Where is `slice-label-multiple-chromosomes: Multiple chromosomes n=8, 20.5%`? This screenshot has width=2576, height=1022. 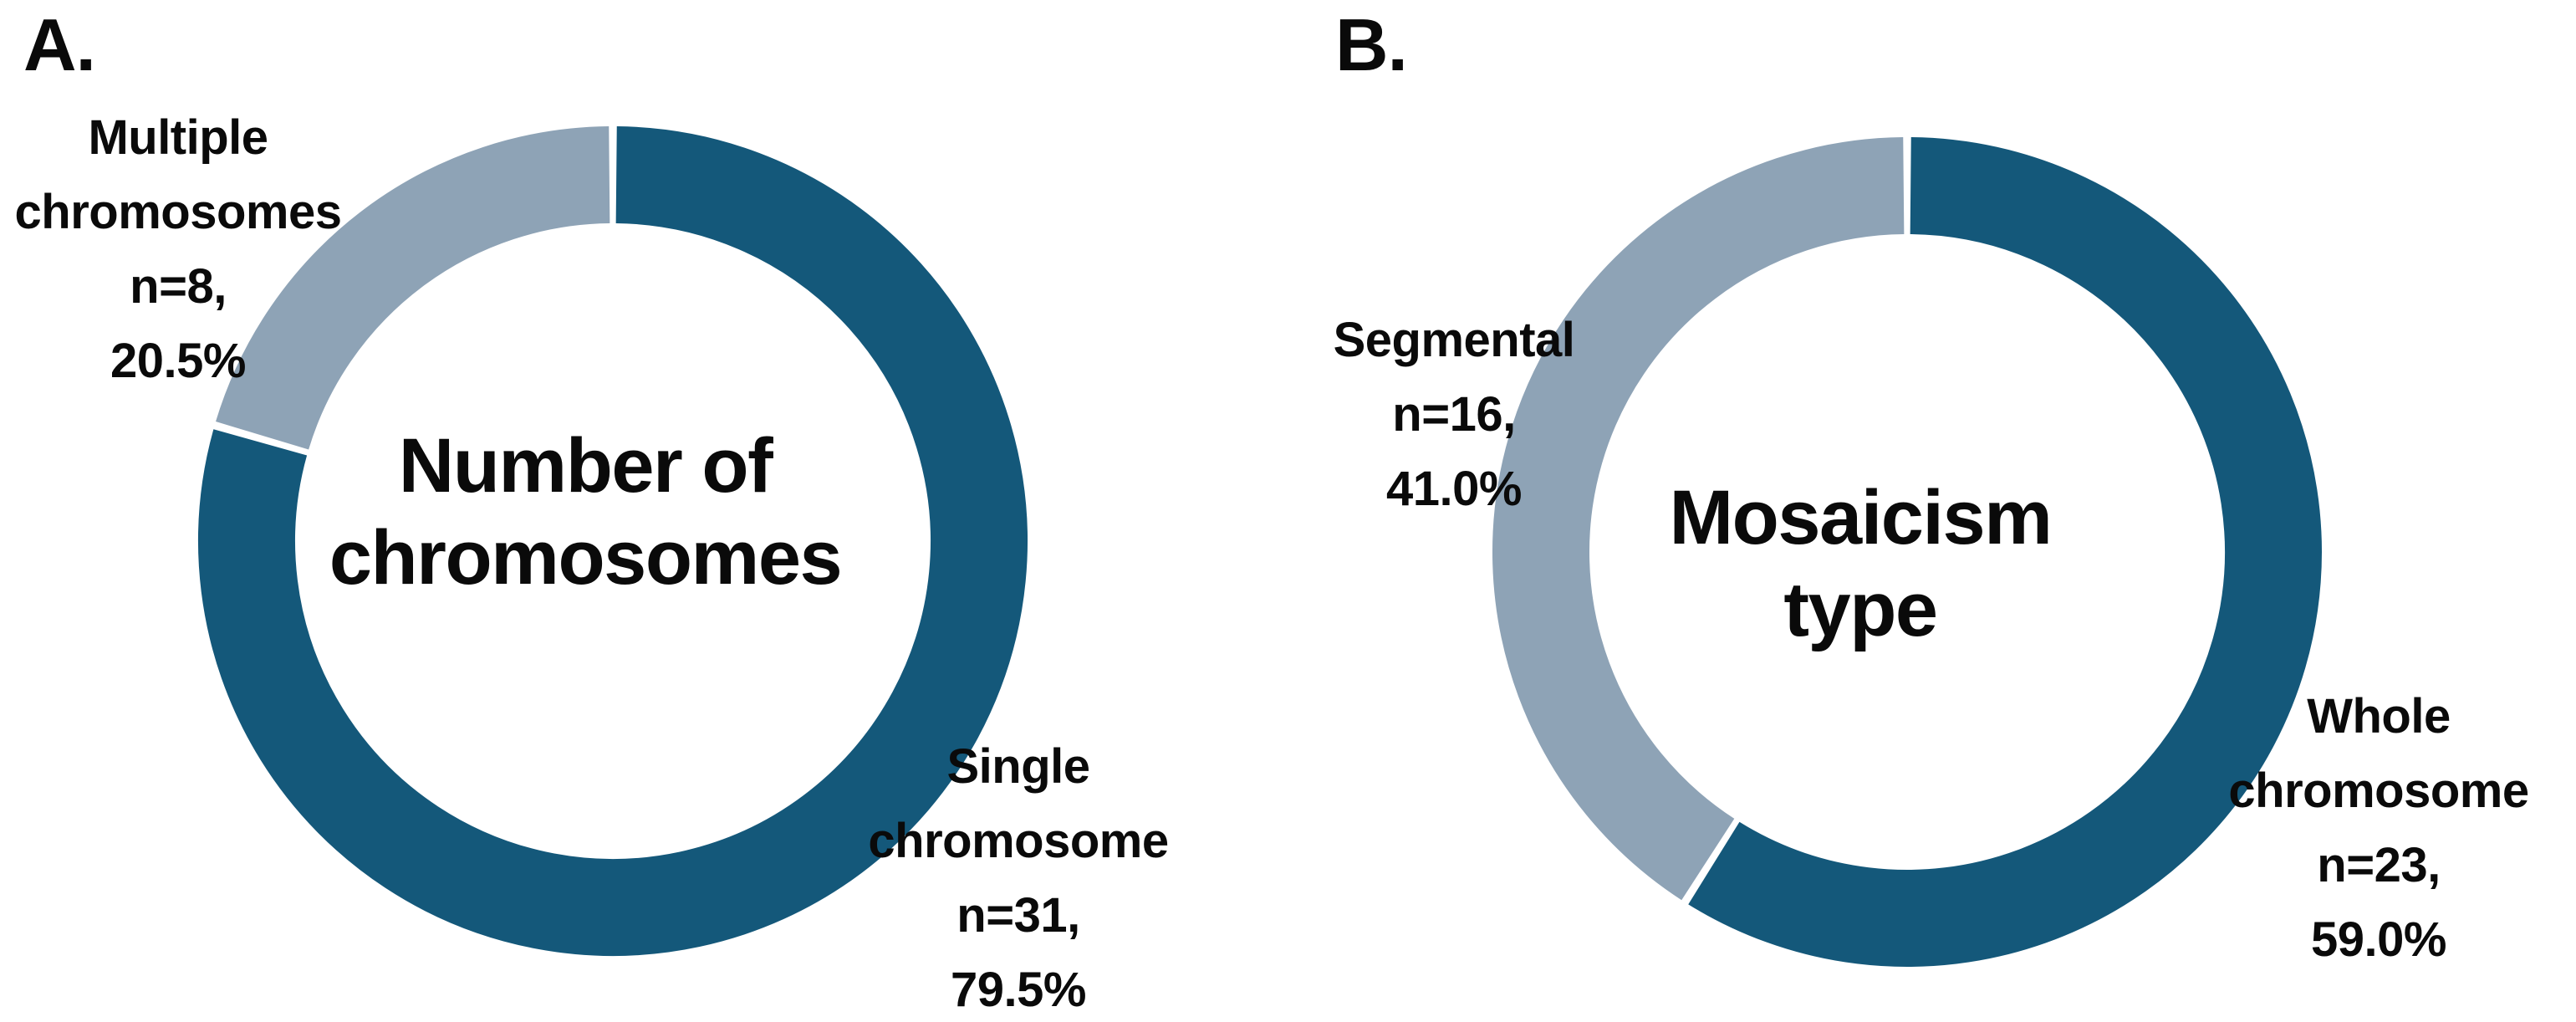 slice-label-multiple-chromosomes: Multiple chromosomes n=8, 20.5% is located at coordinates (178, 249).